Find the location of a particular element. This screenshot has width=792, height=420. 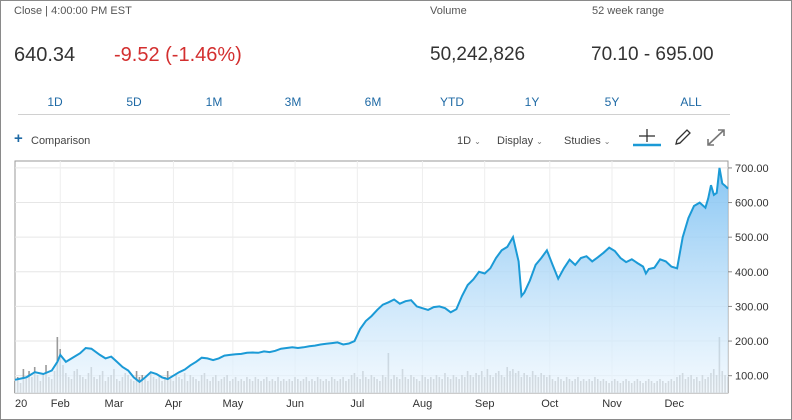

x-tick-label: Dec is located at coordinates (674, 404).